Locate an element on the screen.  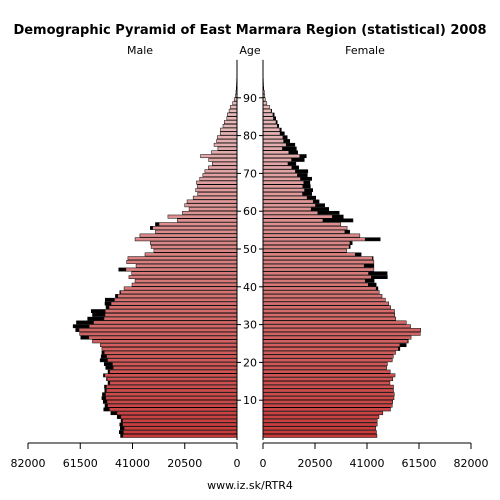
age-tick-labels: 10 20 30 40 50 60 70 80 90 is located at coordinates (250, 249).